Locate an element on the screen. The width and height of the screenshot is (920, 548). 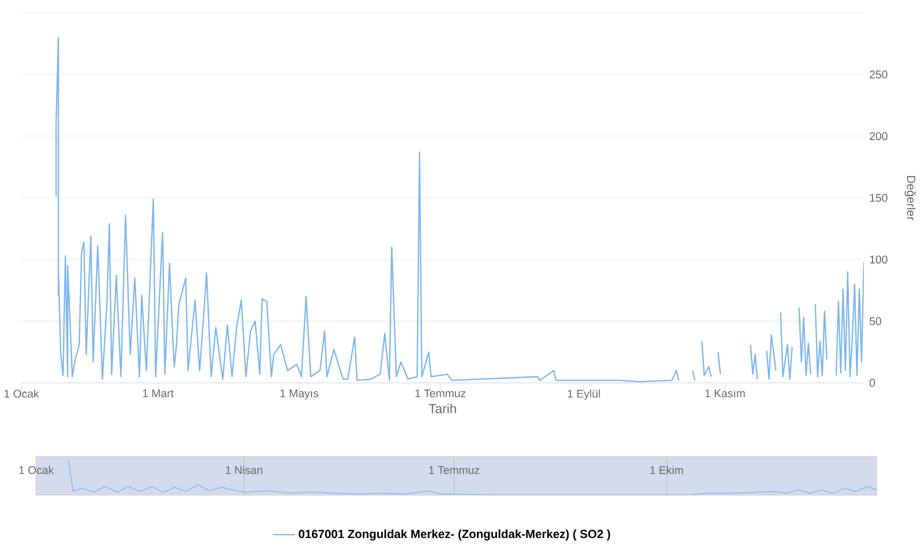
y-tick-label: 150 is located at coordinates (879, 198).